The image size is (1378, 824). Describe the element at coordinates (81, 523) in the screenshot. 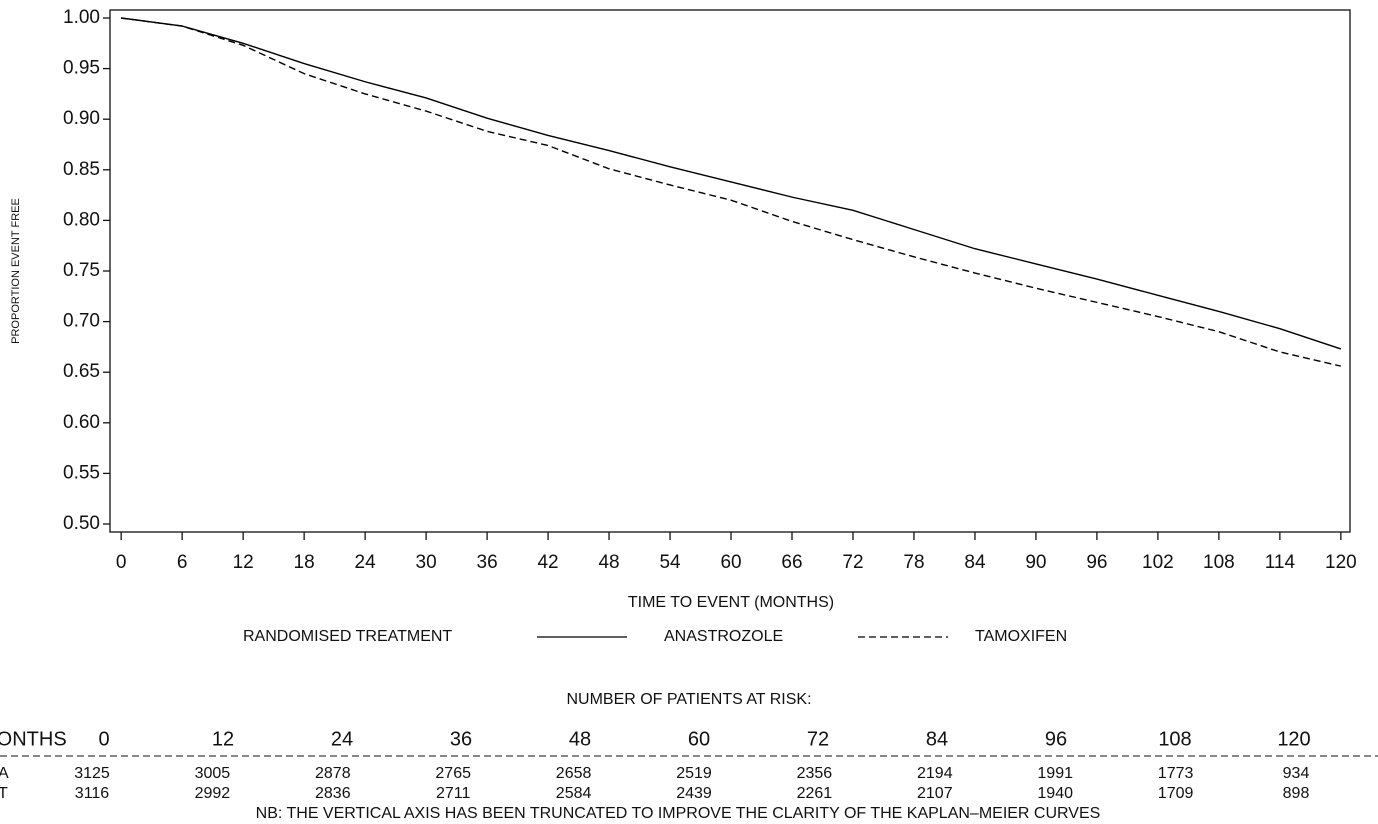

I see `y-tick-label: 0.50` at that location.